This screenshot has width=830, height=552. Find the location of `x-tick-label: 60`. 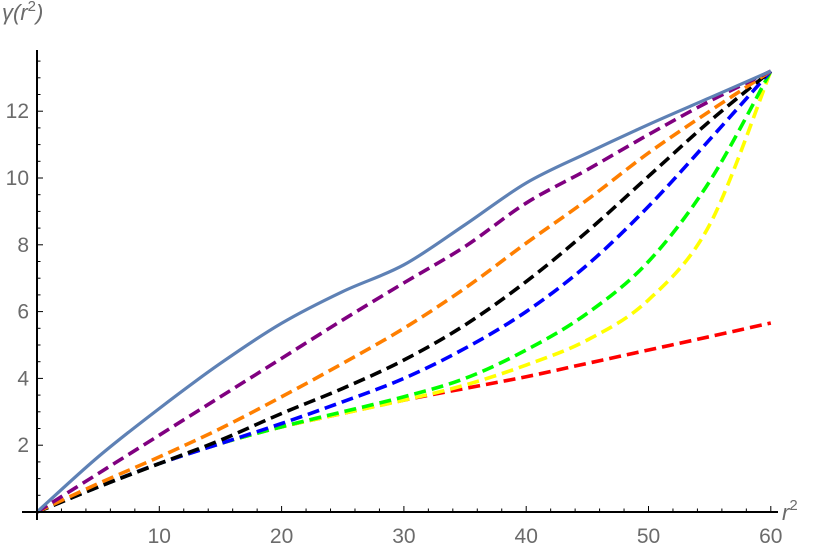

x-tick-label: 60 is located at coordinates (770, 536).